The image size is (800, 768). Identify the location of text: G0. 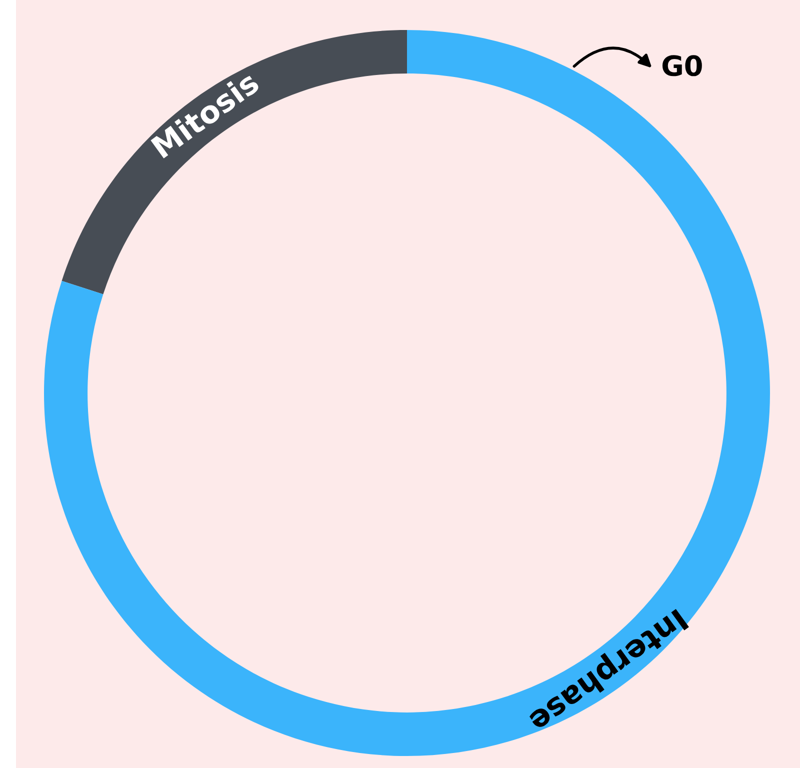
(682, 65).